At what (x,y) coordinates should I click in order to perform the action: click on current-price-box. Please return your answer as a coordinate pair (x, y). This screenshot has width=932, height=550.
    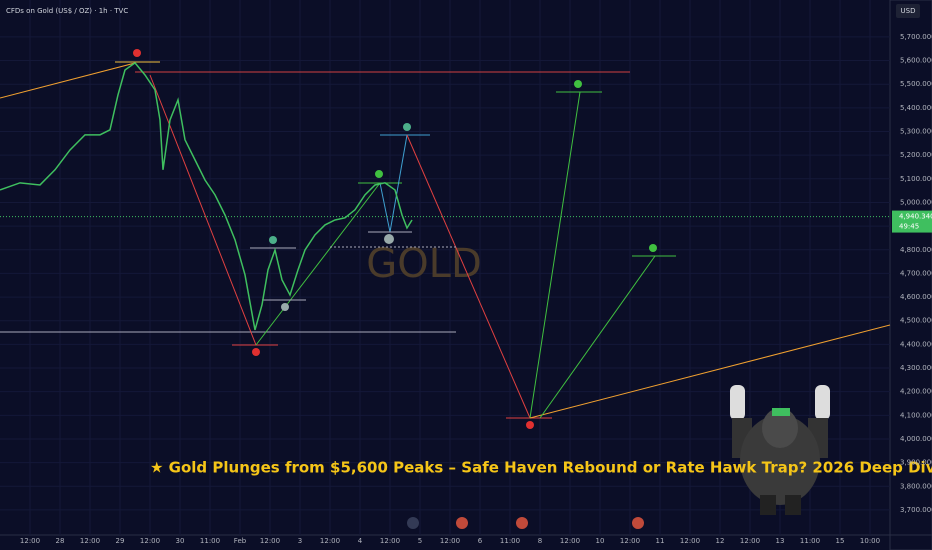
    Looking at the image, I should click on (912, 221).